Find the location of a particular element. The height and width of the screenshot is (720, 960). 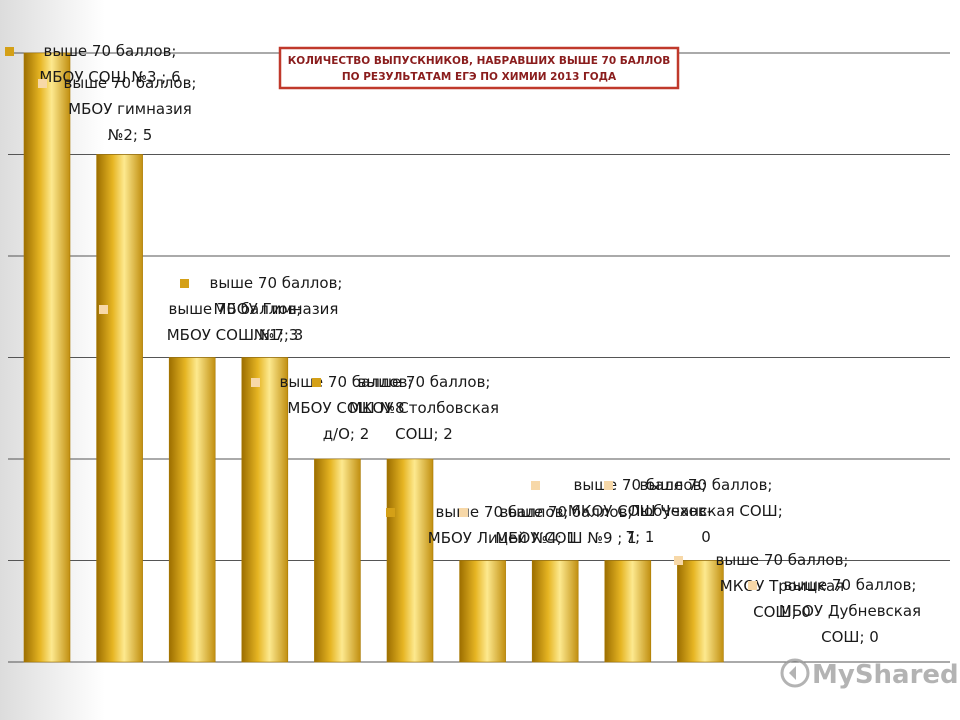

data-label-line: МБОУ Гимназия is located at coordinates (276, 309).